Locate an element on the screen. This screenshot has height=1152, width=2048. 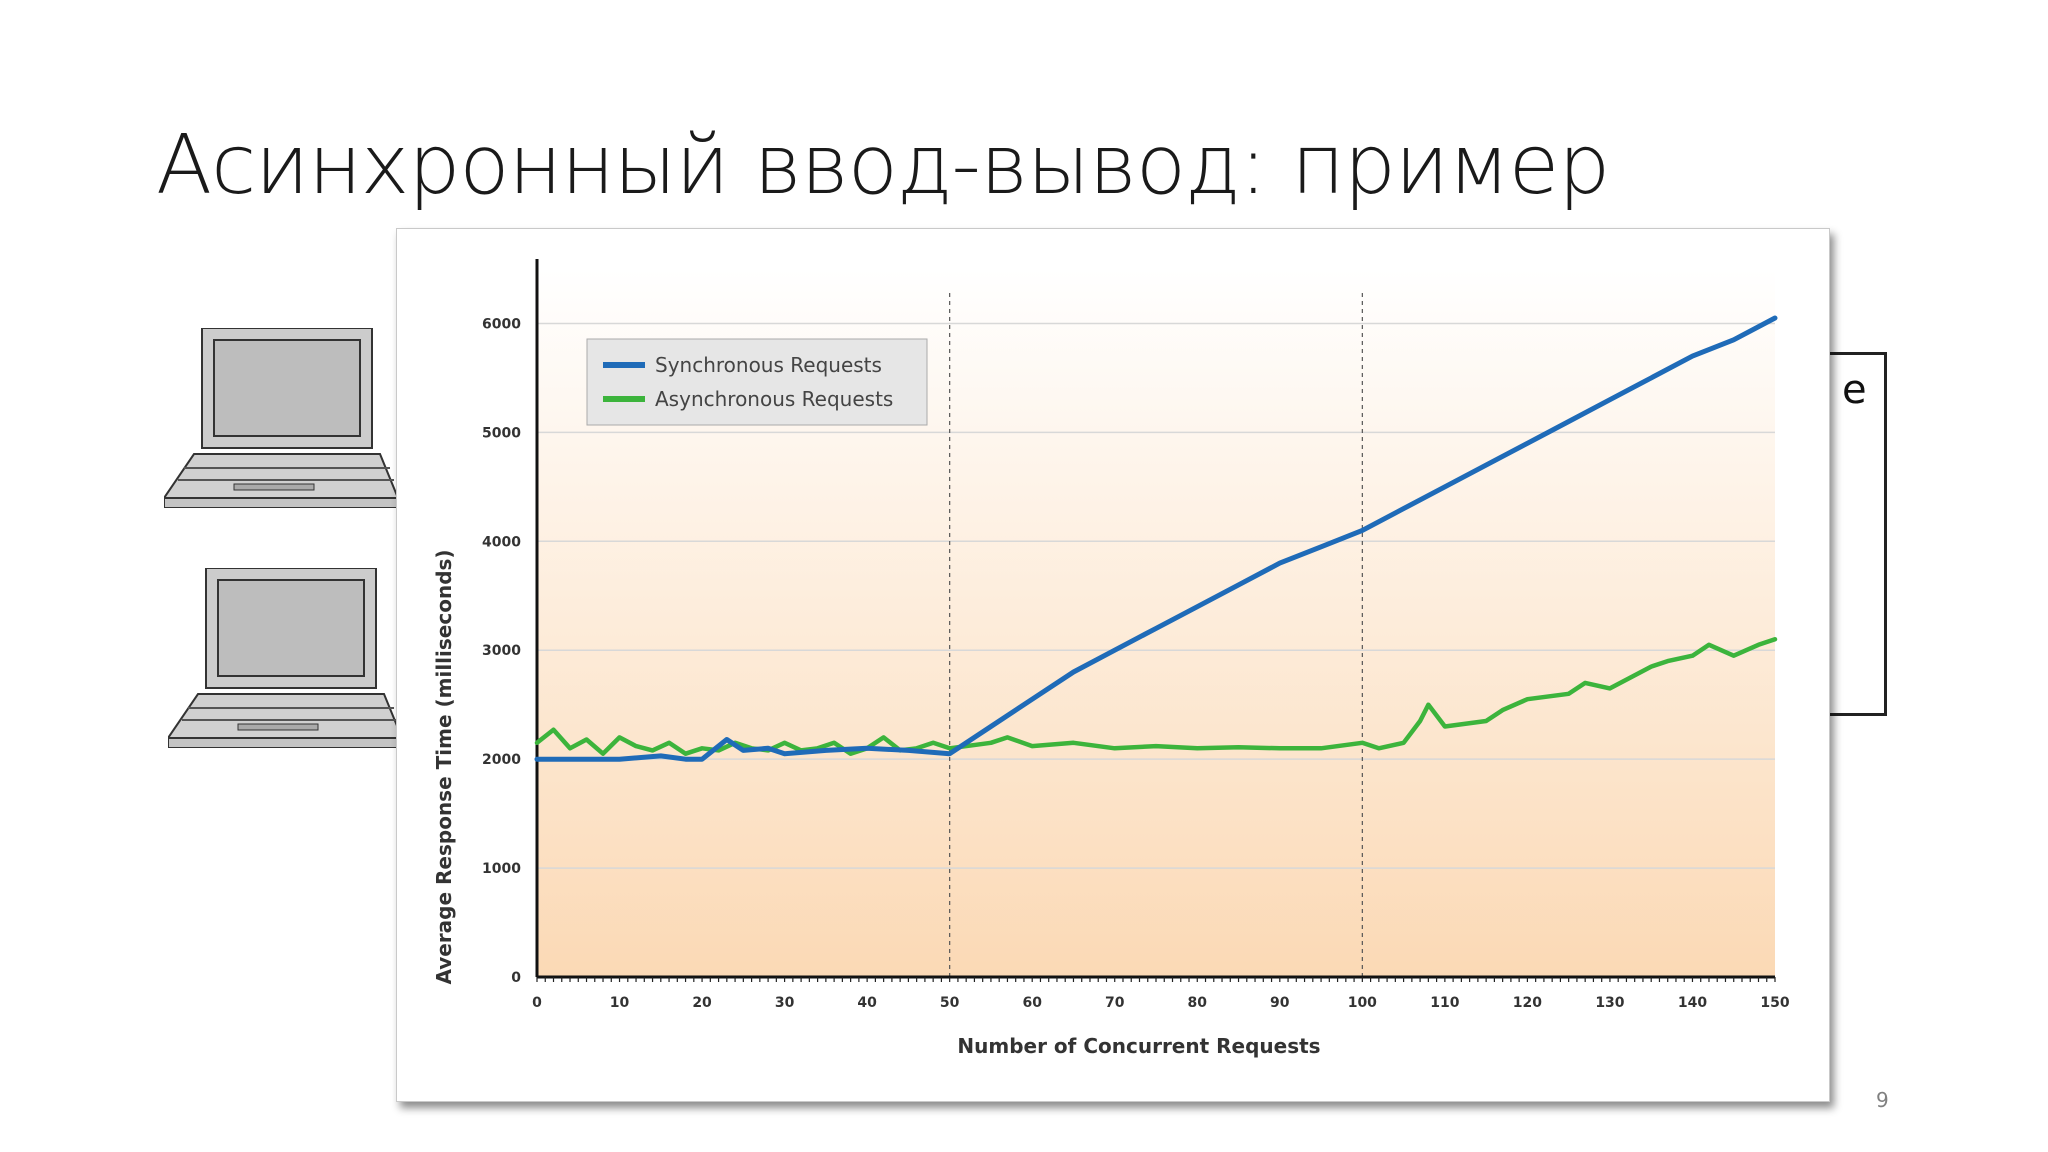
x-tick-label: 10 is located at coordinates (620, 1003).